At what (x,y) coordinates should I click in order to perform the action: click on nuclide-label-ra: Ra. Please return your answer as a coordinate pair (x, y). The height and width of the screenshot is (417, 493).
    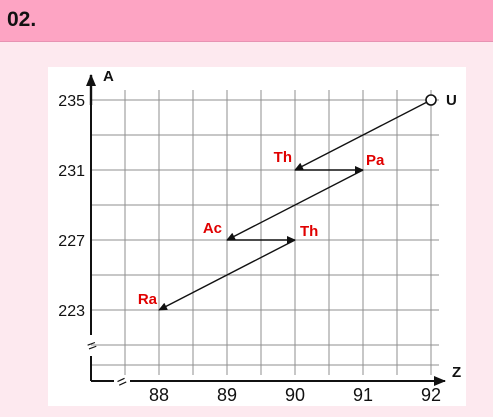
    Looking at the image, I should click on (148, 299).